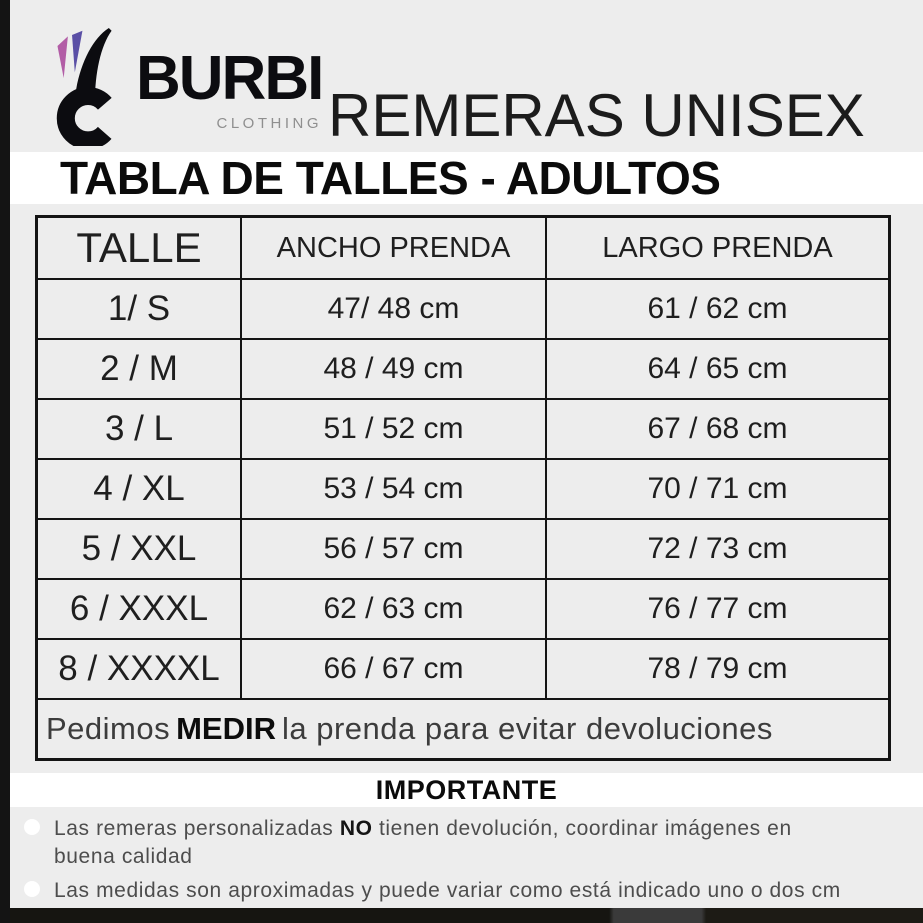  I want to click on column-header-largo: LARGO PRENDA, so click(717, 248).